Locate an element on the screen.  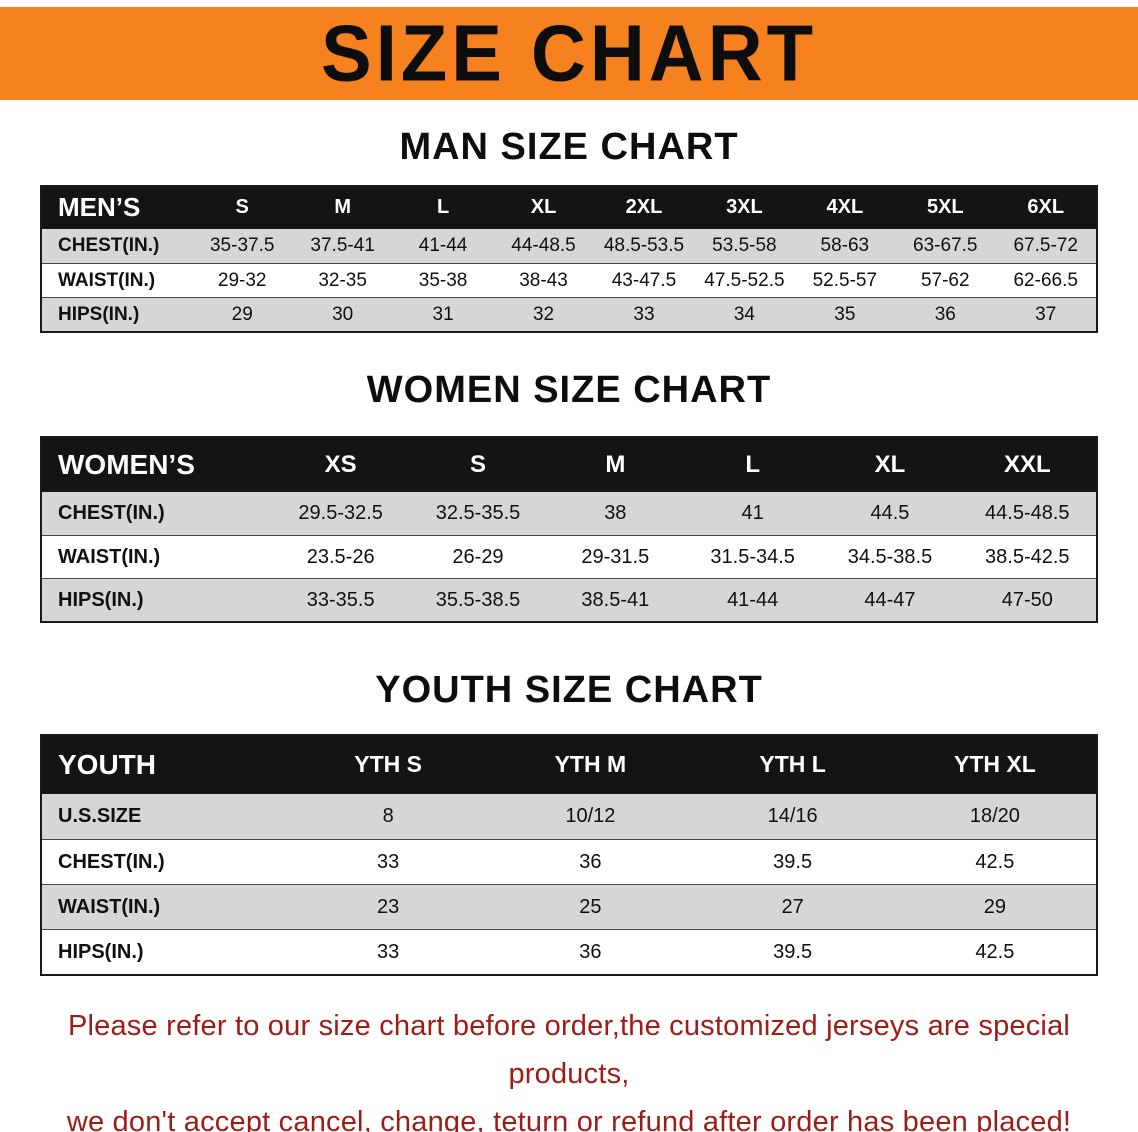
size-chart-banner: SIZE CHART is located at coordinates (569, 53).